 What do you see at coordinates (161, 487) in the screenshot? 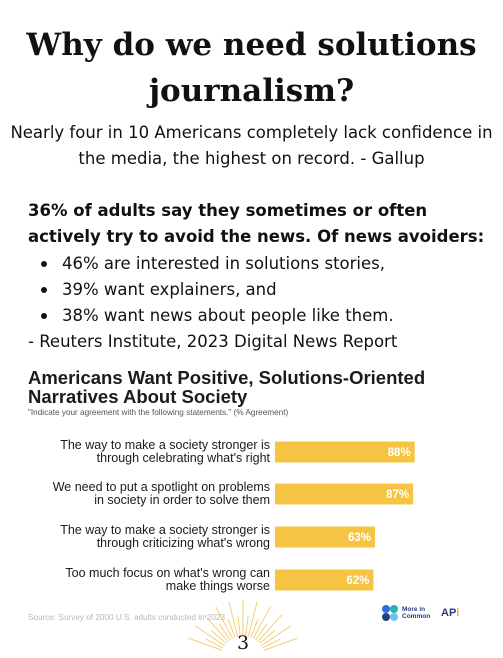
I see `category-label: We need to put a spotlight on problems` at bounding box center [161, 487].